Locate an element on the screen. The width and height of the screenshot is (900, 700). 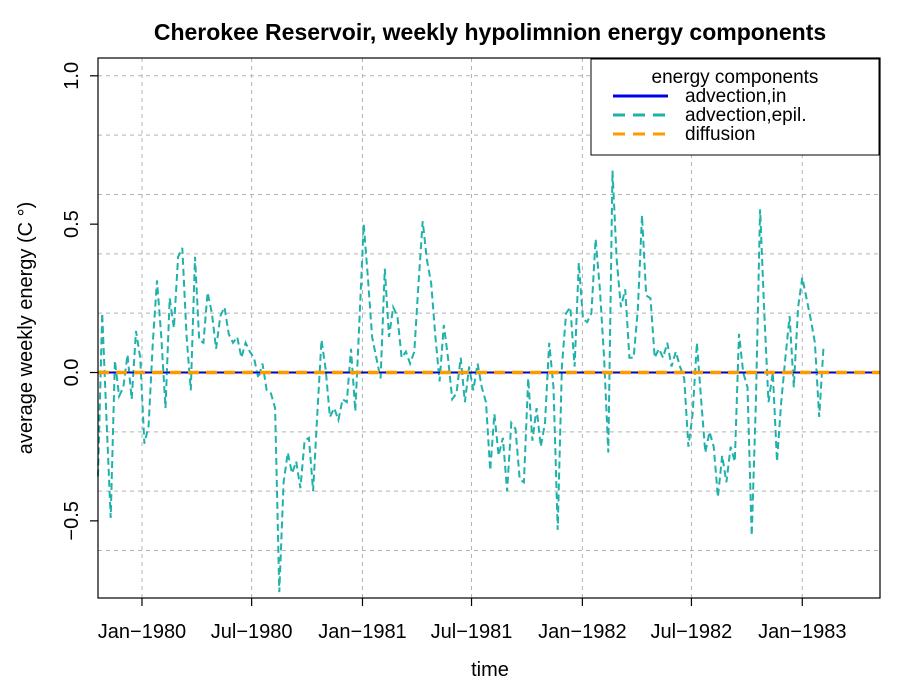
legend-label: diffusion is located at coordinates (720, 134).